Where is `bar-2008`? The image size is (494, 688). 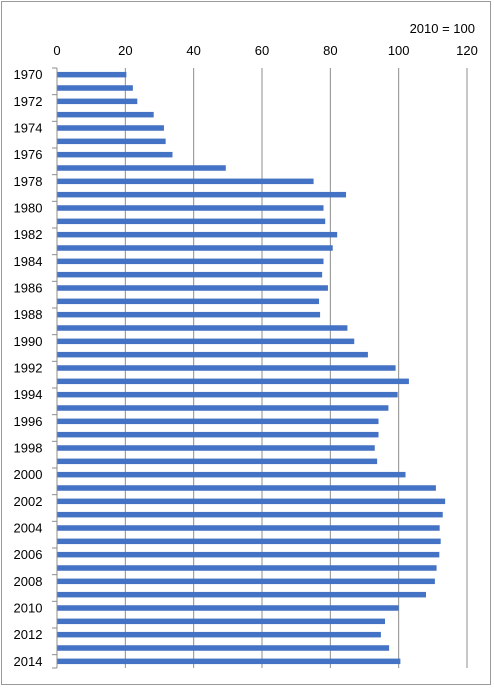
bar-2008 is located at coordinates (246, 581).